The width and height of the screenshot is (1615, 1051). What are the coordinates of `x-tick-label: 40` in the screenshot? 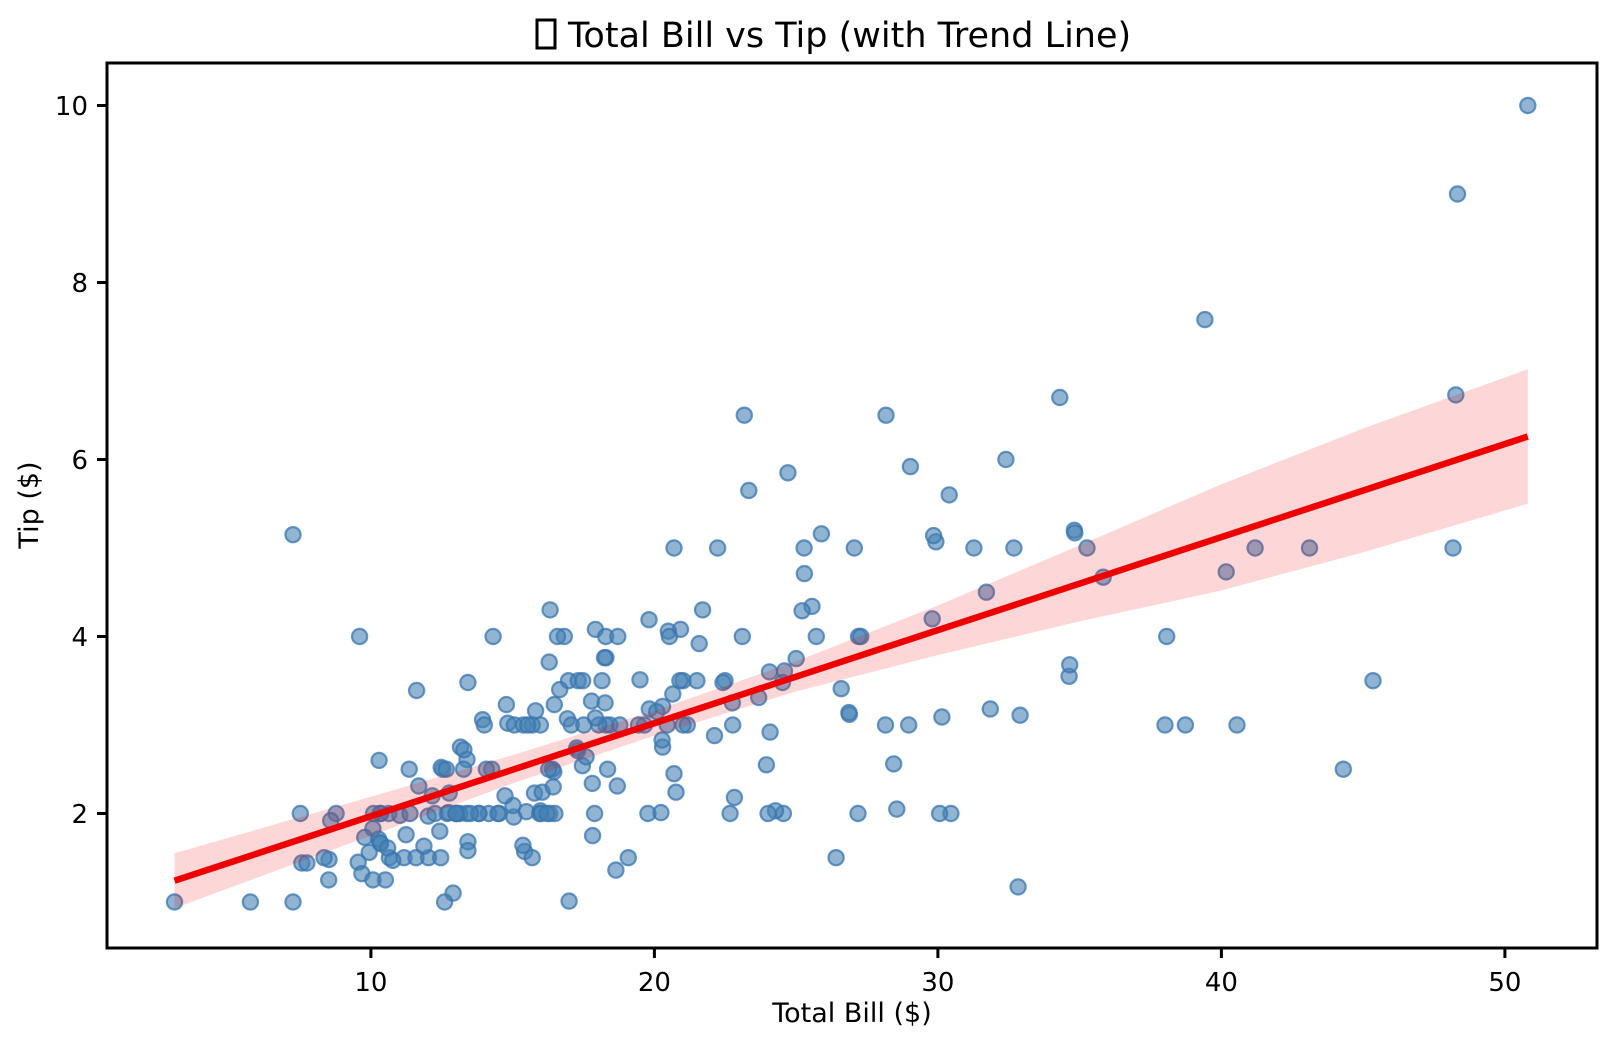 It's located at (1221, 983).